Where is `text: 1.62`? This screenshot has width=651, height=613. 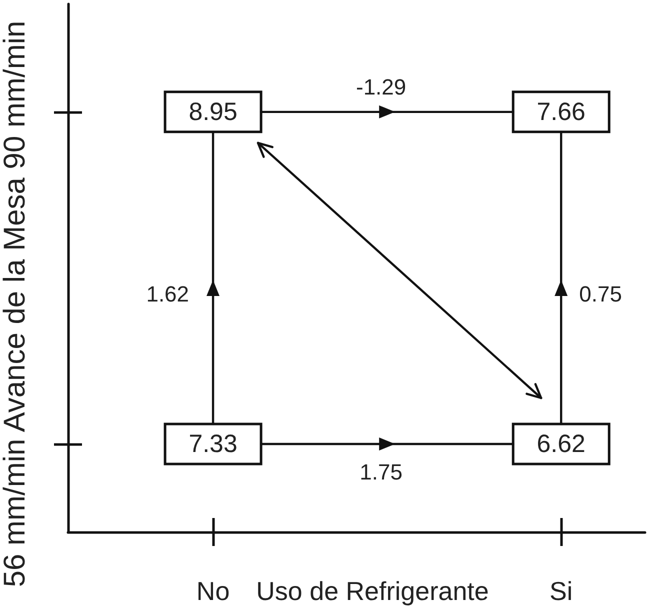
text: 1.62 is located at coordinates (168, 293).